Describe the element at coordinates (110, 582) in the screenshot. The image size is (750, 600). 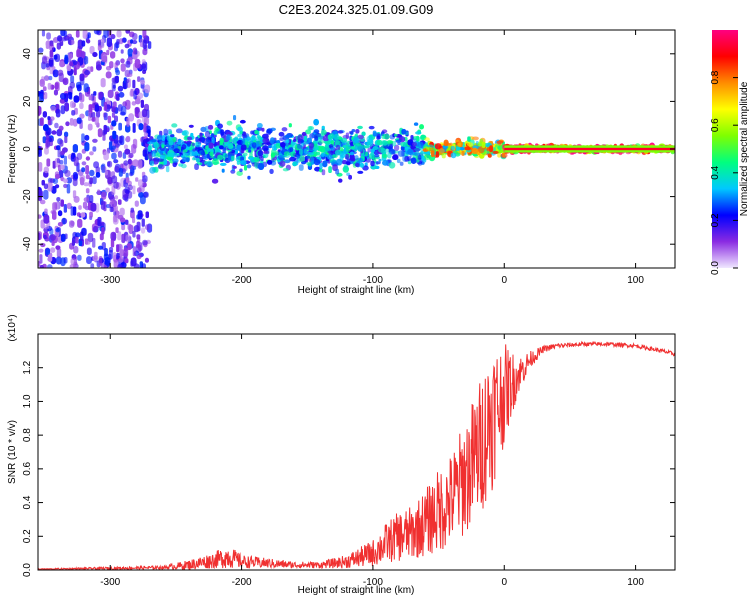
I see `x-tick-label: -300` at that location.